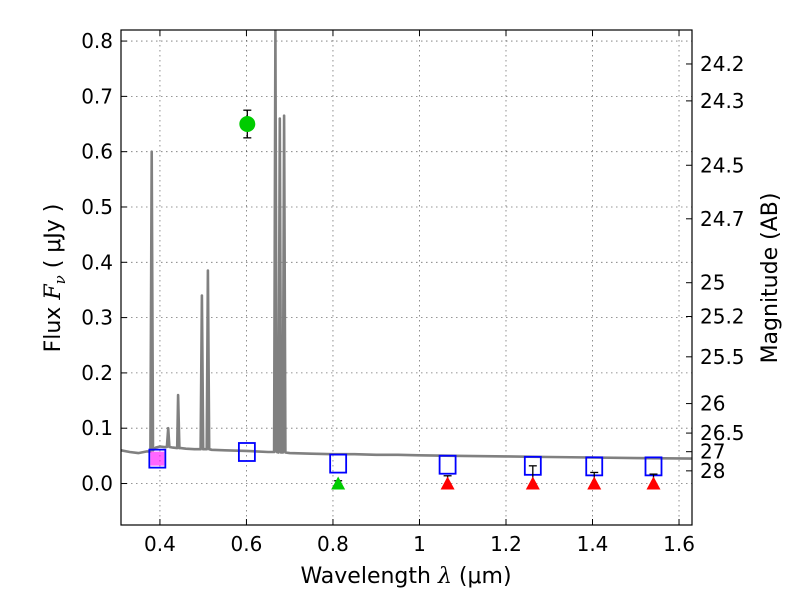  Describe the element at coordinates (722, 101) in the screenshot. I see `mag-tick-label: 24.3` at that location.